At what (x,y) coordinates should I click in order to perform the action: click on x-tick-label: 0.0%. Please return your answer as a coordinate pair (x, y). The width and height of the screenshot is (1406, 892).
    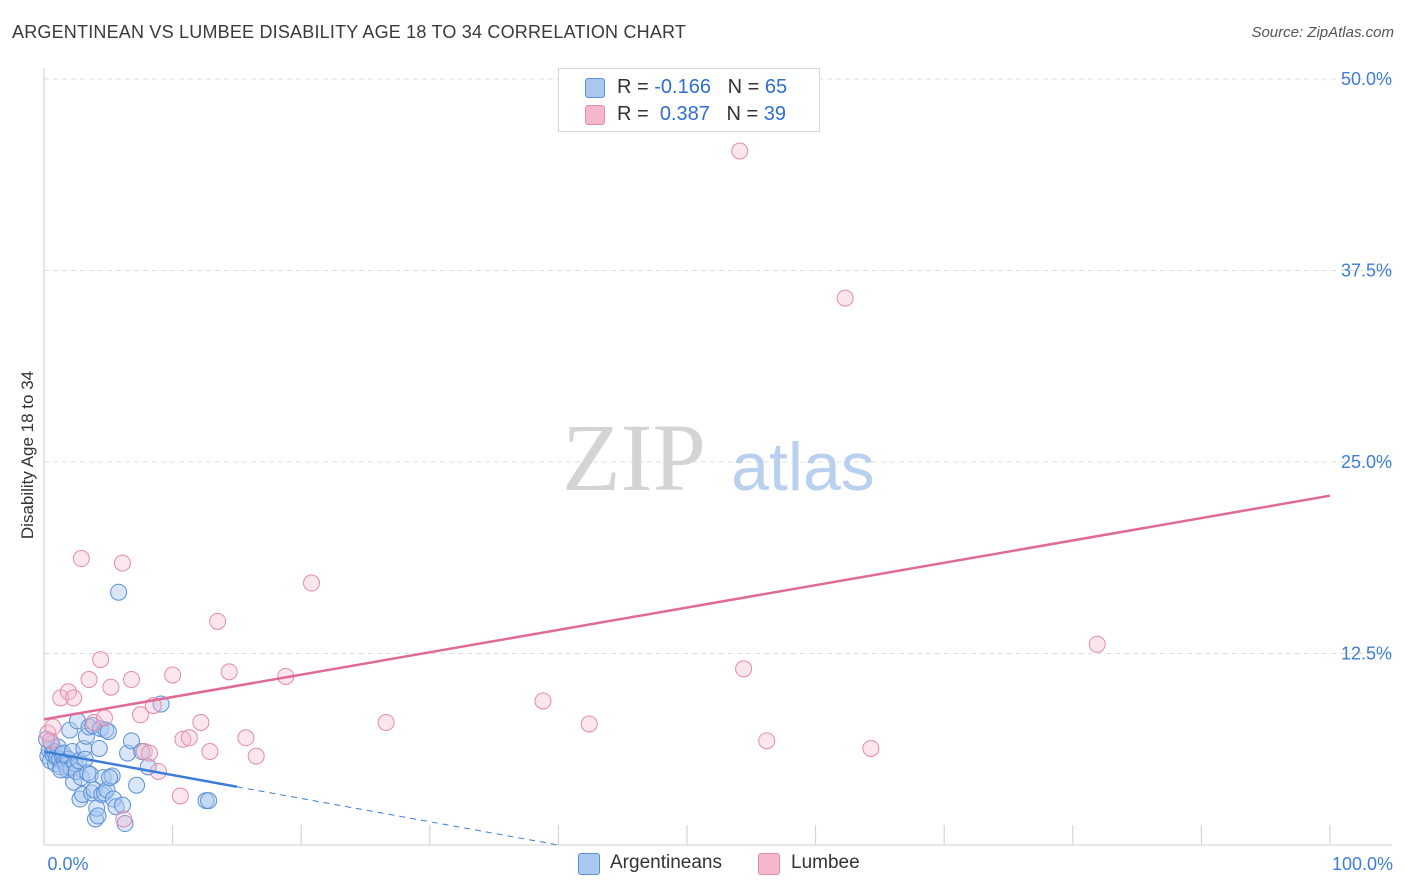
    Looking at the image, I should click on (67, 864).